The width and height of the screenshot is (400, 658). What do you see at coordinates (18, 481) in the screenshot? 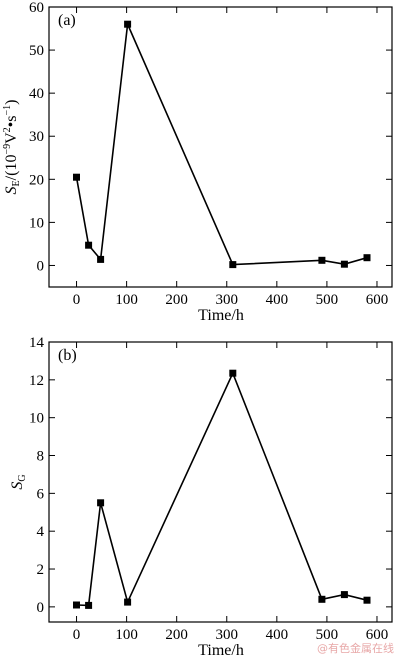
I see `panel-b-ylabel: SG` at bounding box center [18, 481].